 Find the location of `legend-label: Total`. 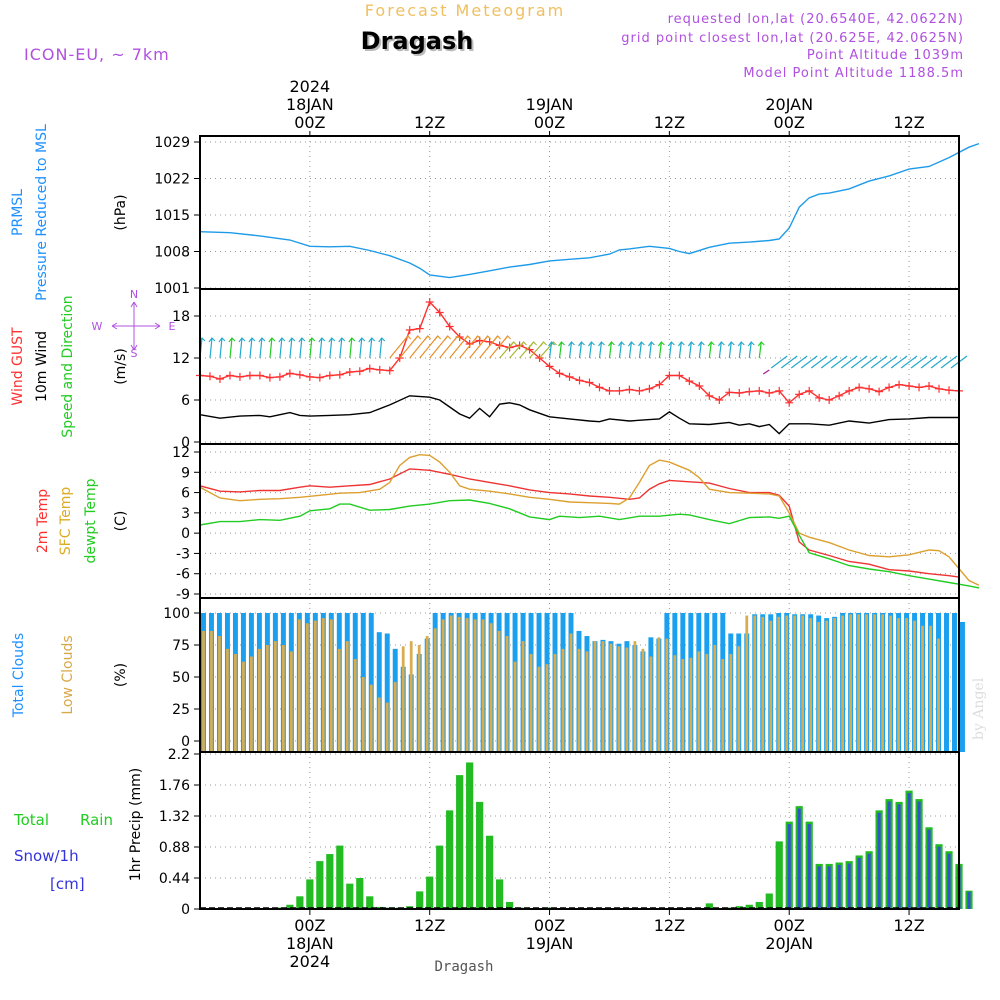

legend-label: Total is located at coordinates (31, 820).